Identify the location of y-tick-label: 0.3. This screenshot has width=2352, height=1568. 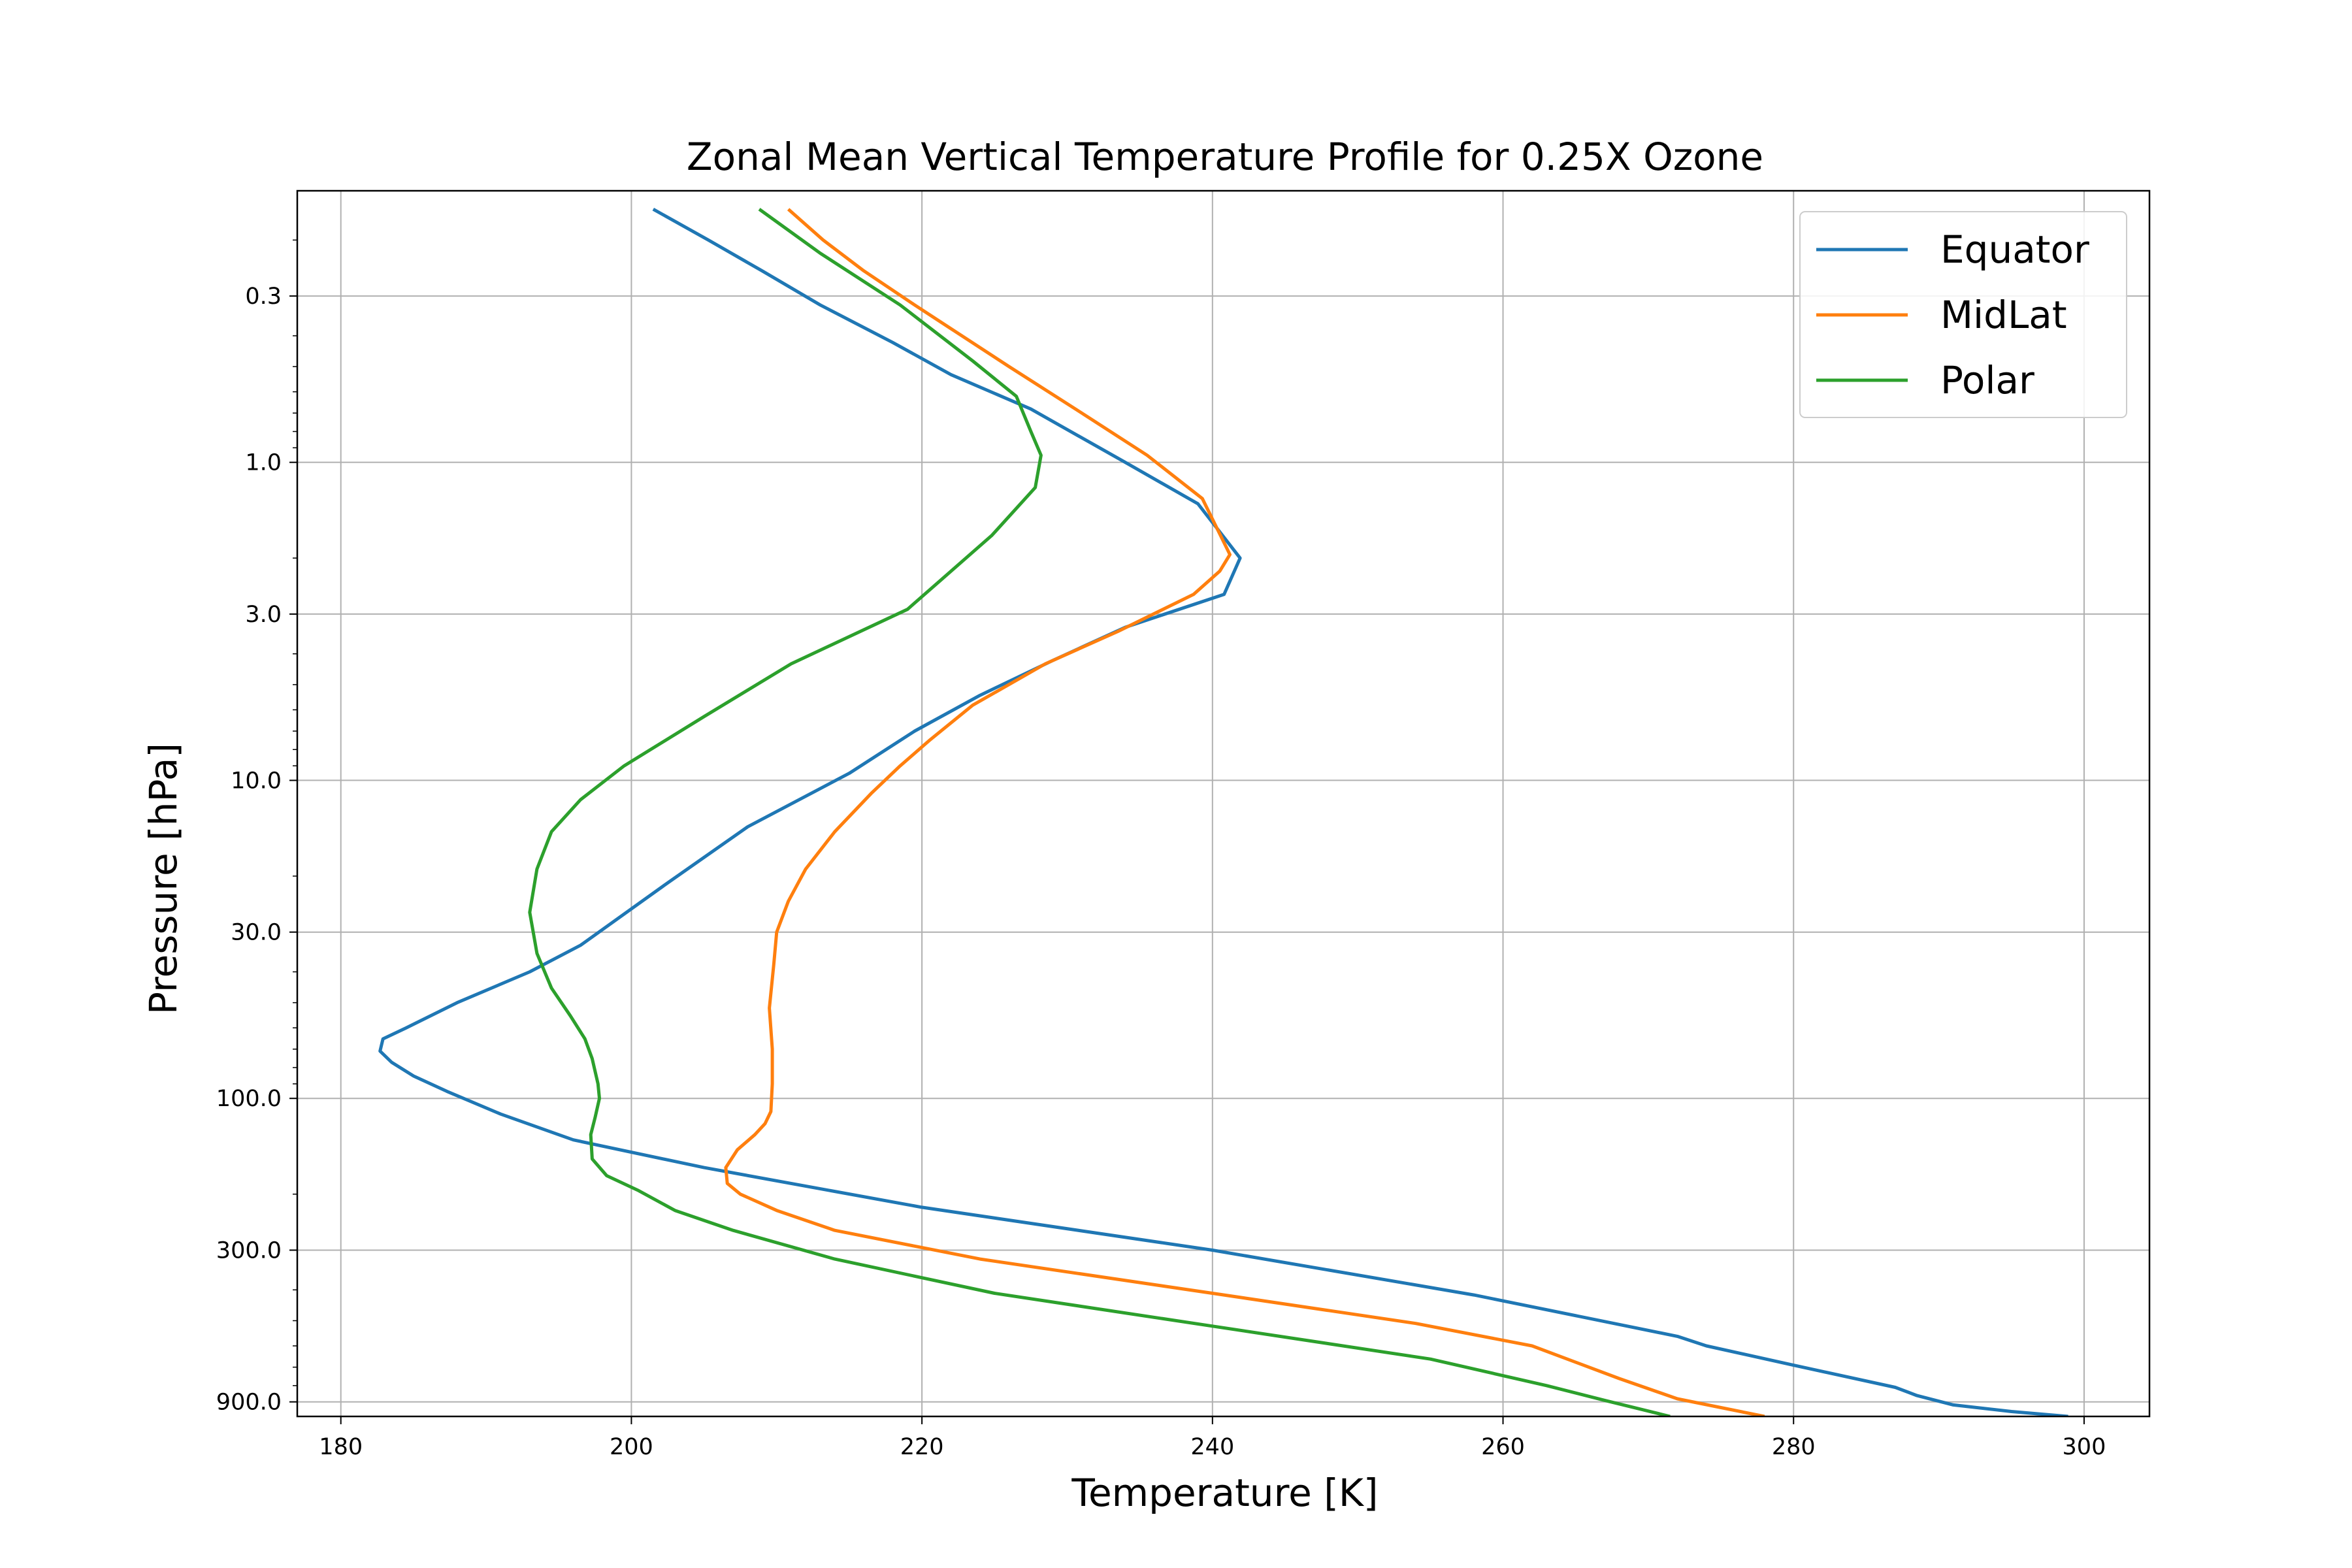
(263, 297).